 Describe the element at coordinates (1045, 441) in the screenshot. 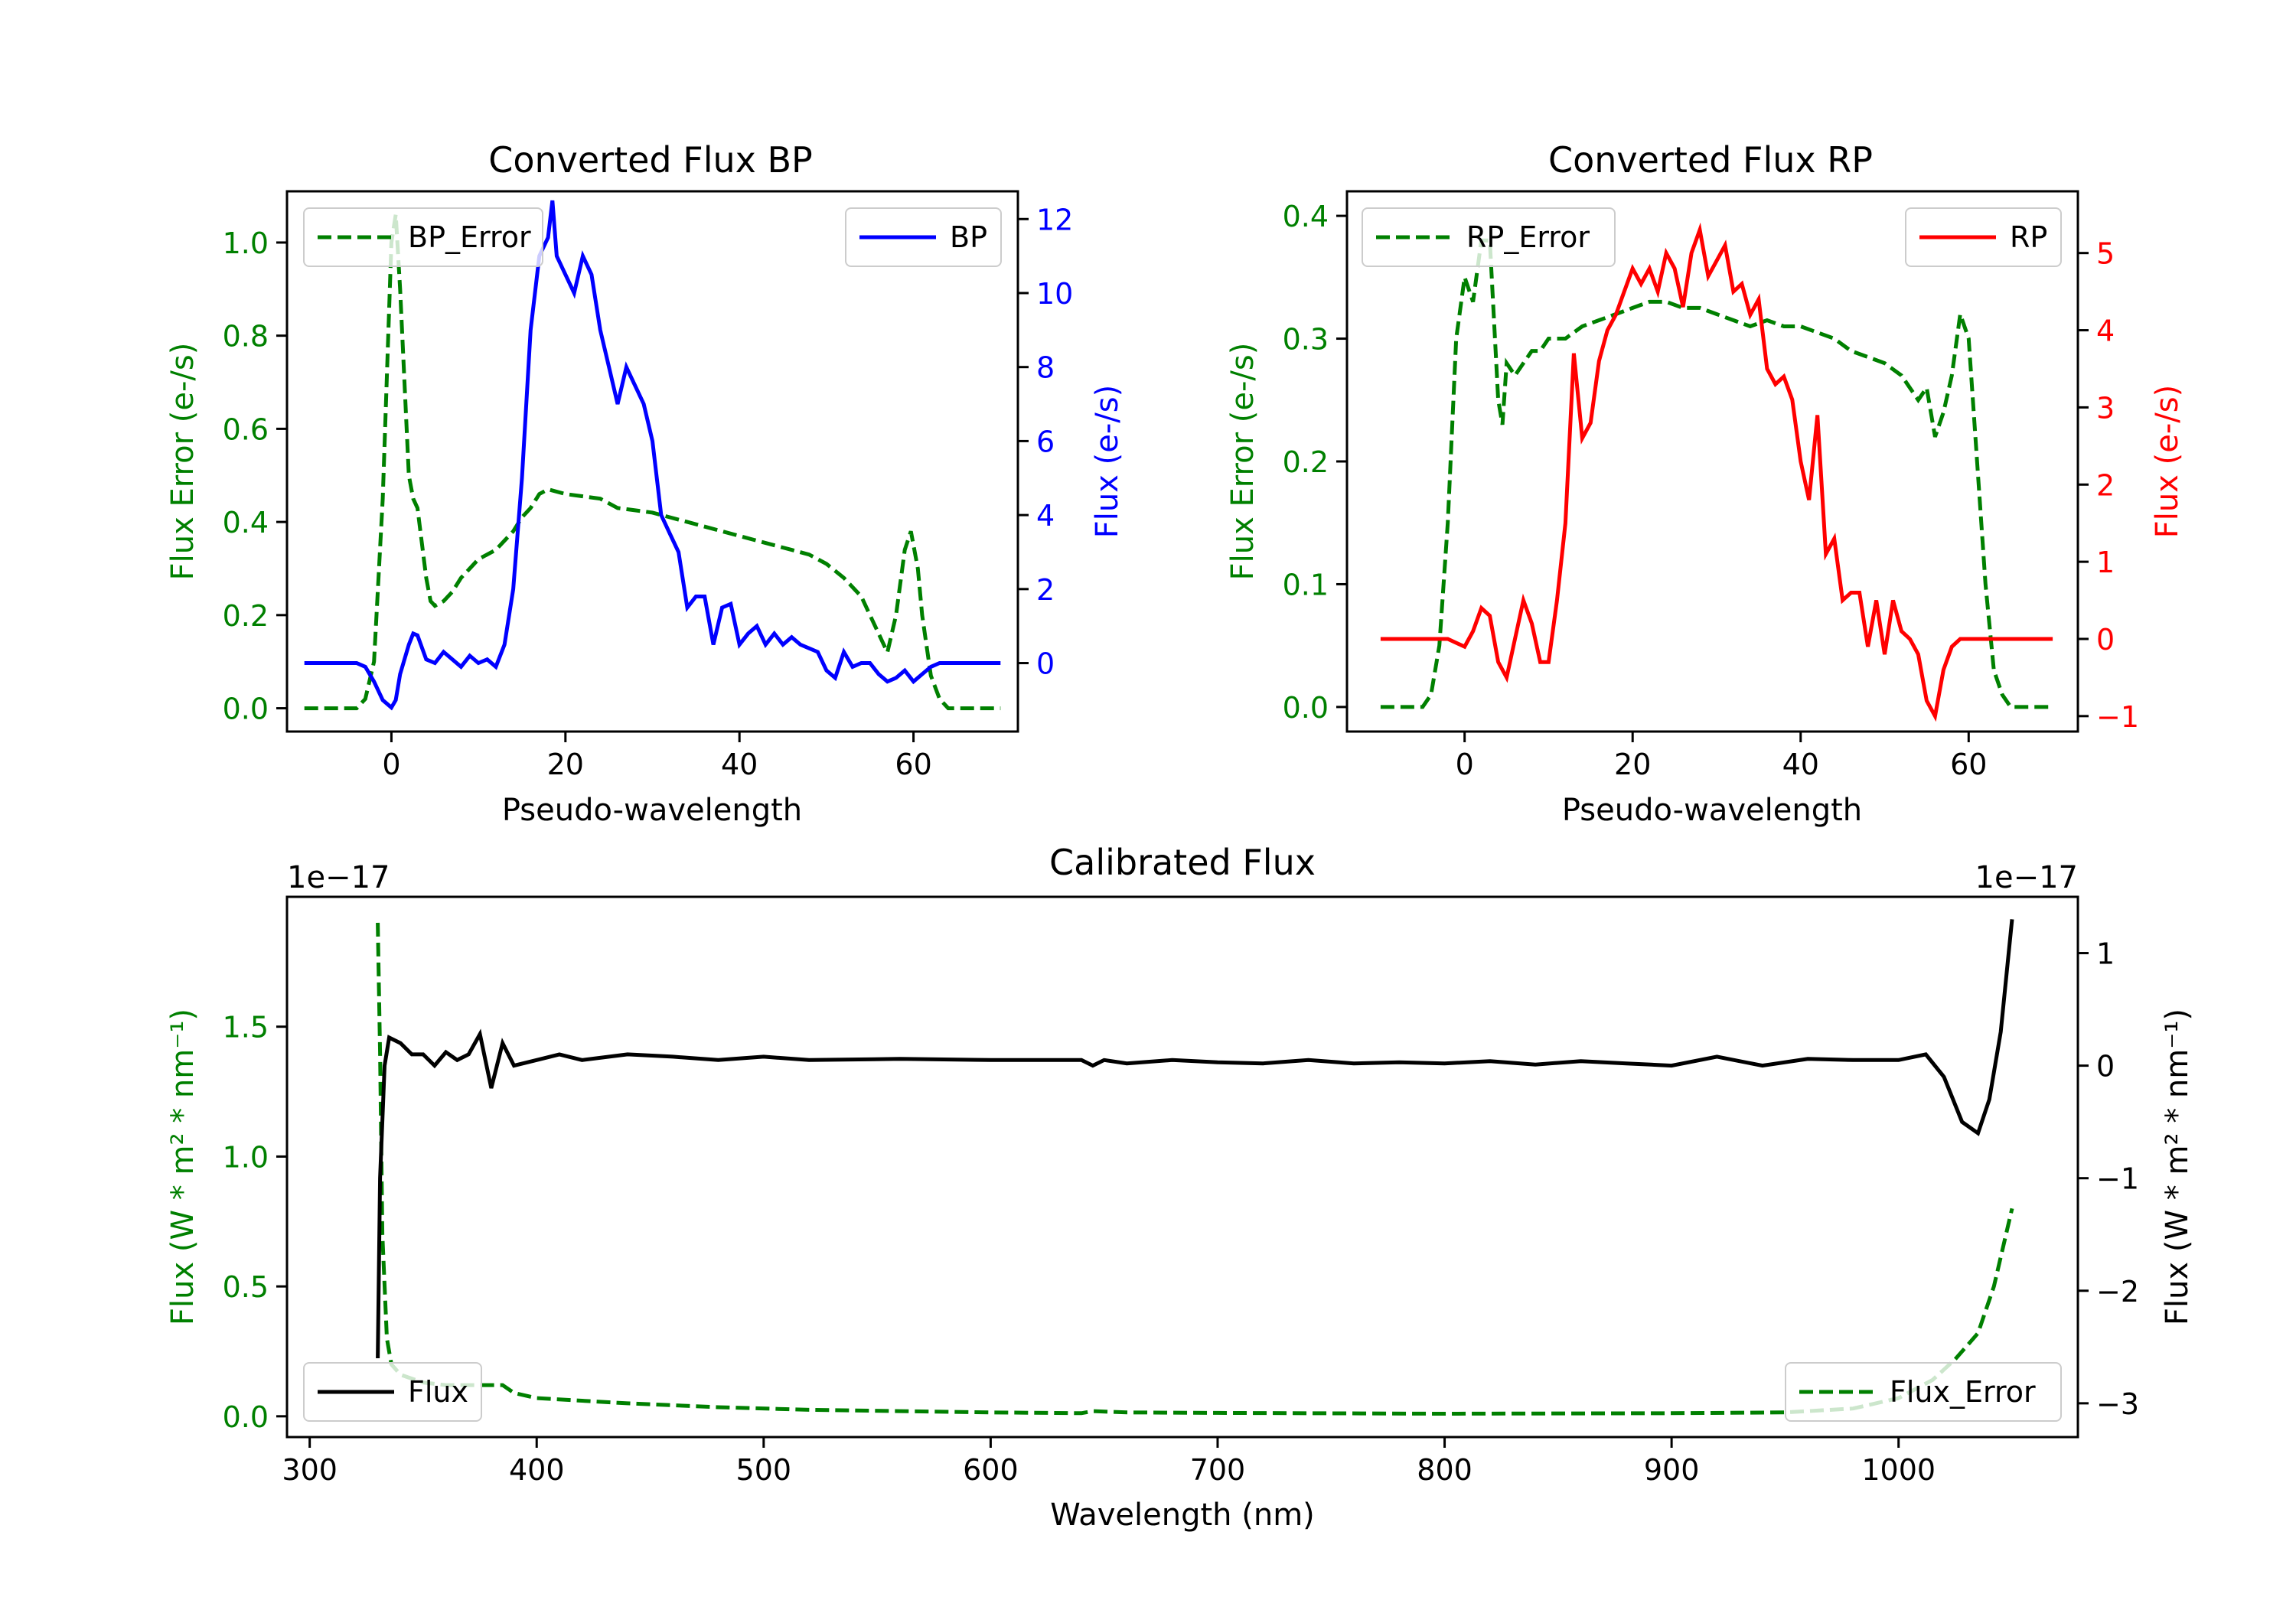

I see `bp-ytick-right-label: 6` at that location.